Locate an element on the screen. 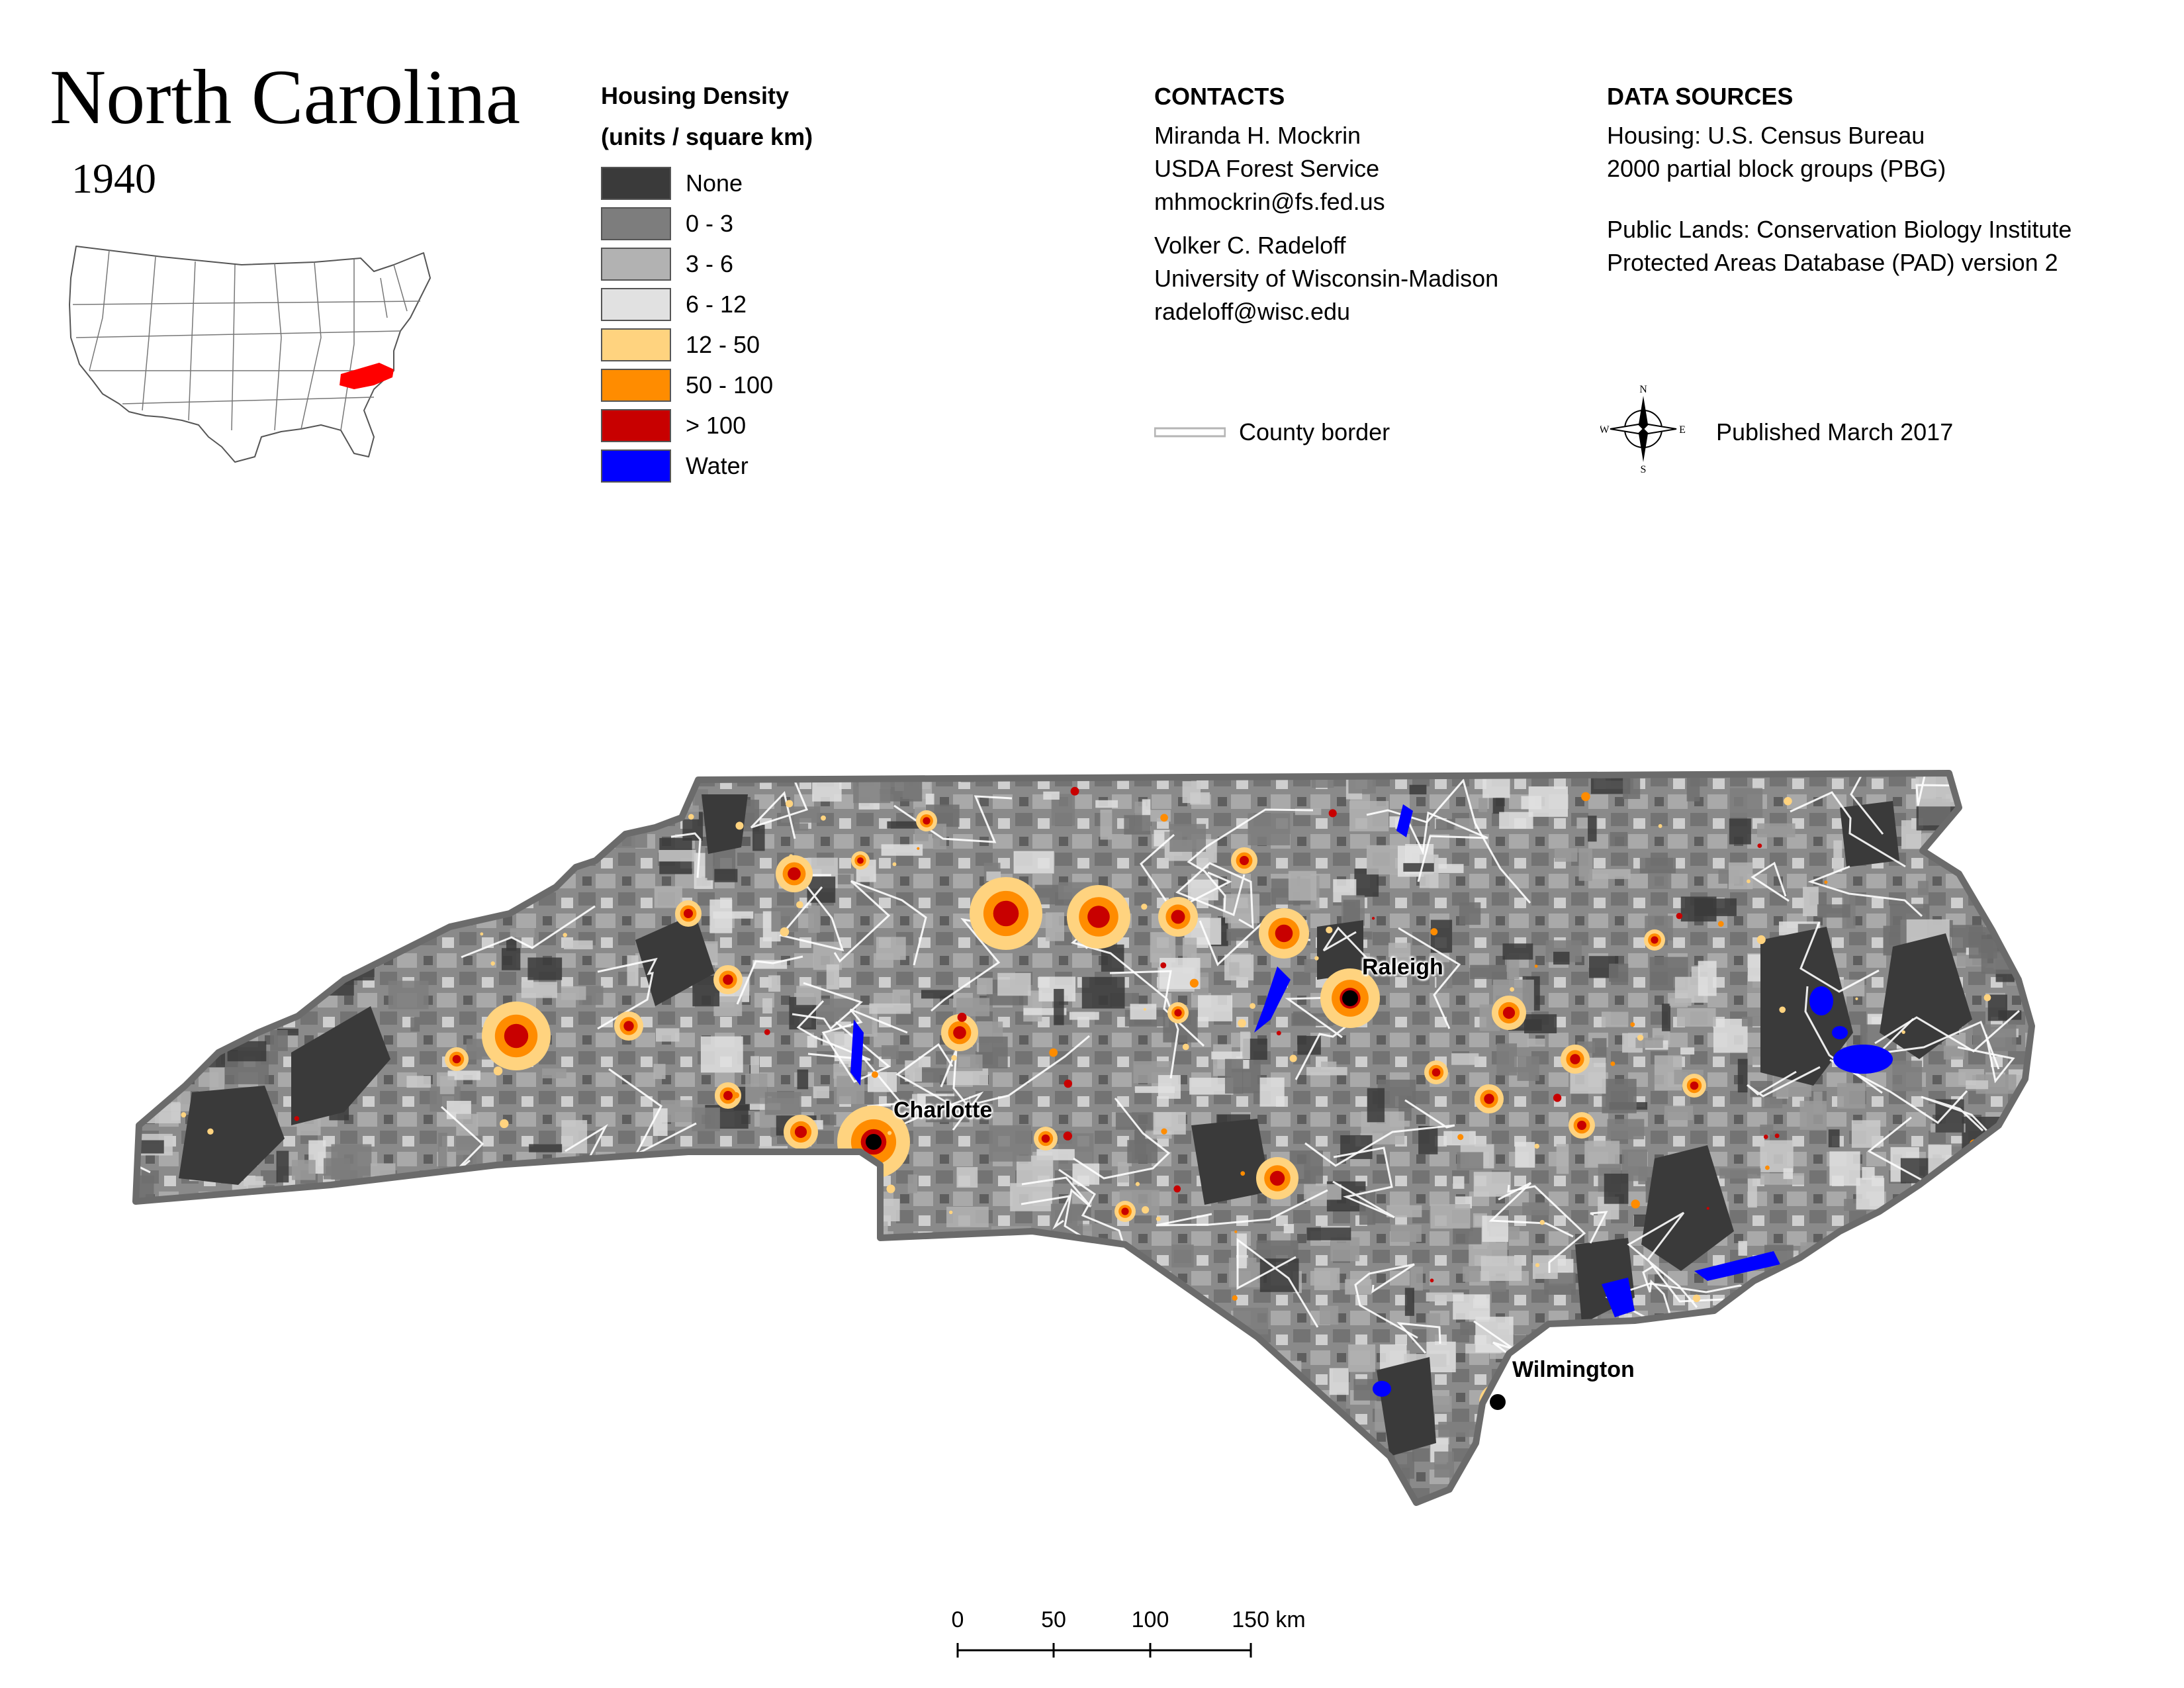 Image resolution: width=2184 pixels, height=1688 pixels. legend-label: 6 - 12 is located at coordinates (717, 304).